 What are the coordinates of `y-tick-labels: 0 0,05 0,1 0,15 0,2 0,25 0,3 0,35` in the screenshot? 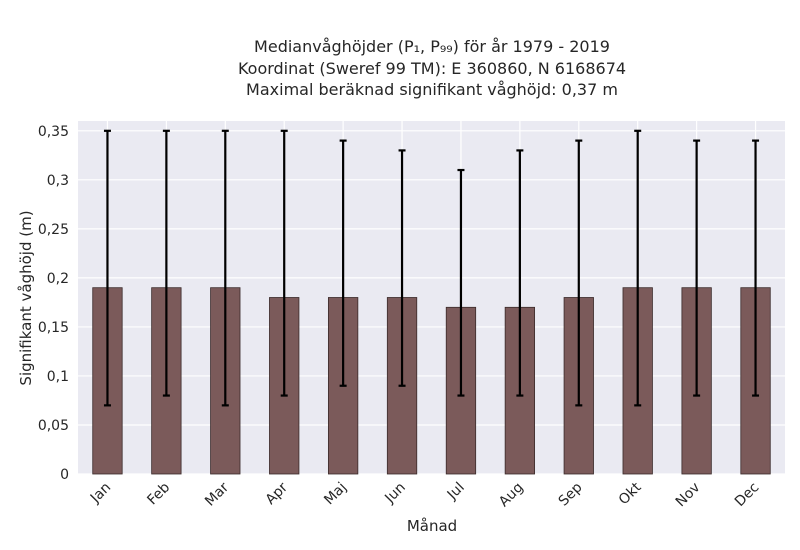 It's located at (53, 303).